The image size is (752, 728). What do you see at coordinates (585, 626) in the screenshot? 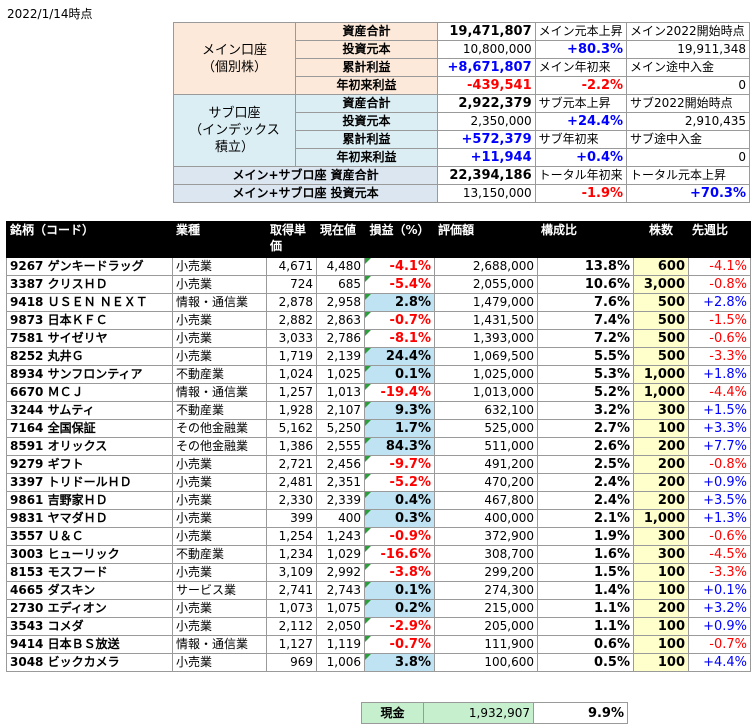
I see `holding-share: 1.1%` at bounding box center [585, 626].